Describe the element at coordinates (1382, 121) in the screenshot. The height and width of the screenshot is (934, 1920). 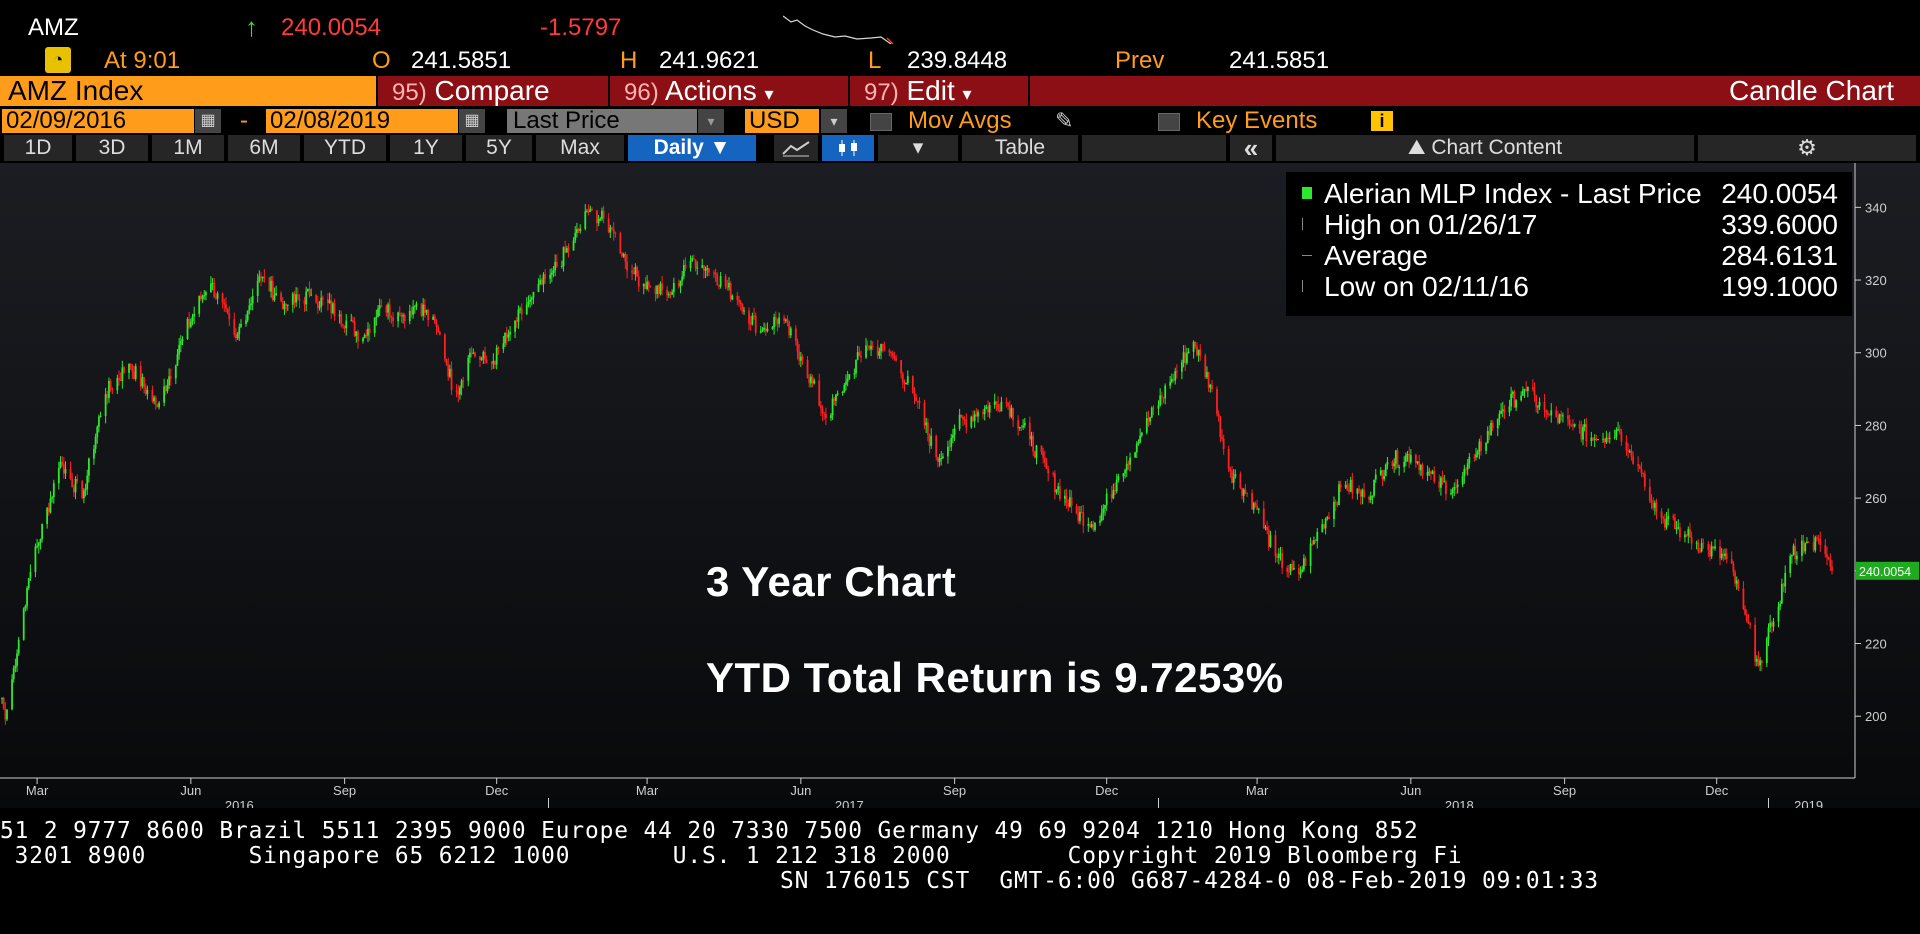
I see `info-icon: i` at that location.